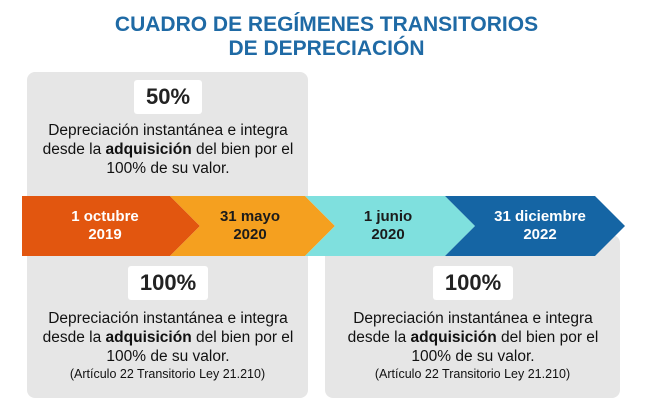 This screenshot has width=653, height=412. I want to click on title-line-2: DE DEPRECIACIÓN, so click(326, 48).